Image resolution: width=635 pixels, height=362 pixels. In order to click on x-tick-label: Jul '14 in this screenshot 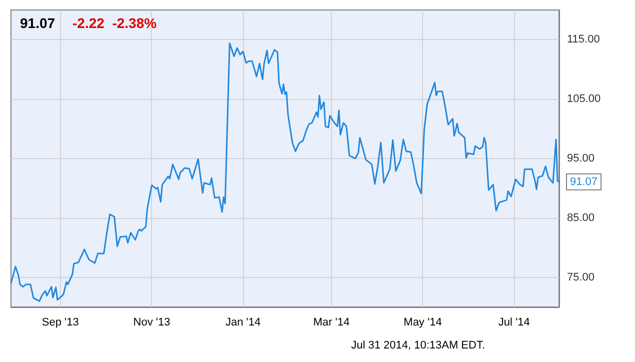, I will do `click(514, 322)`.